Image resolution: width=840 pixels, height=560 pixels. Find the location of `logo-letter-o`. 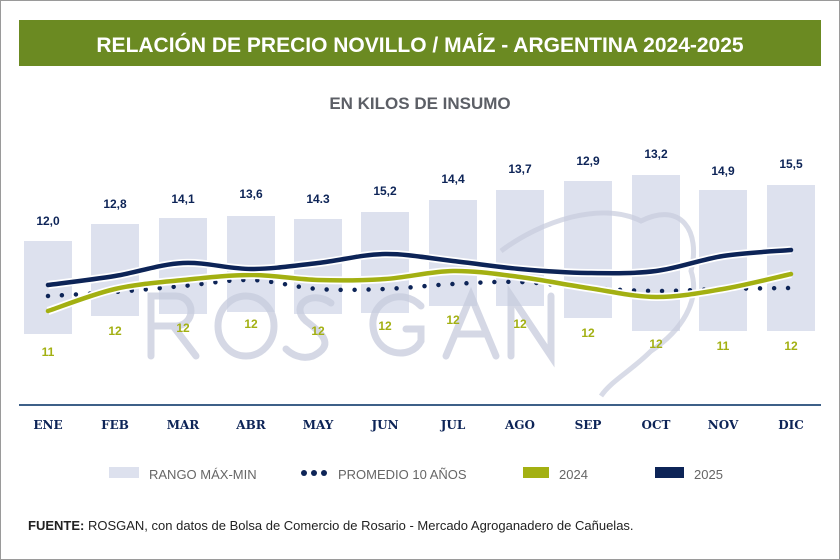

logo-letter-o is located at coordinates (246, 326).